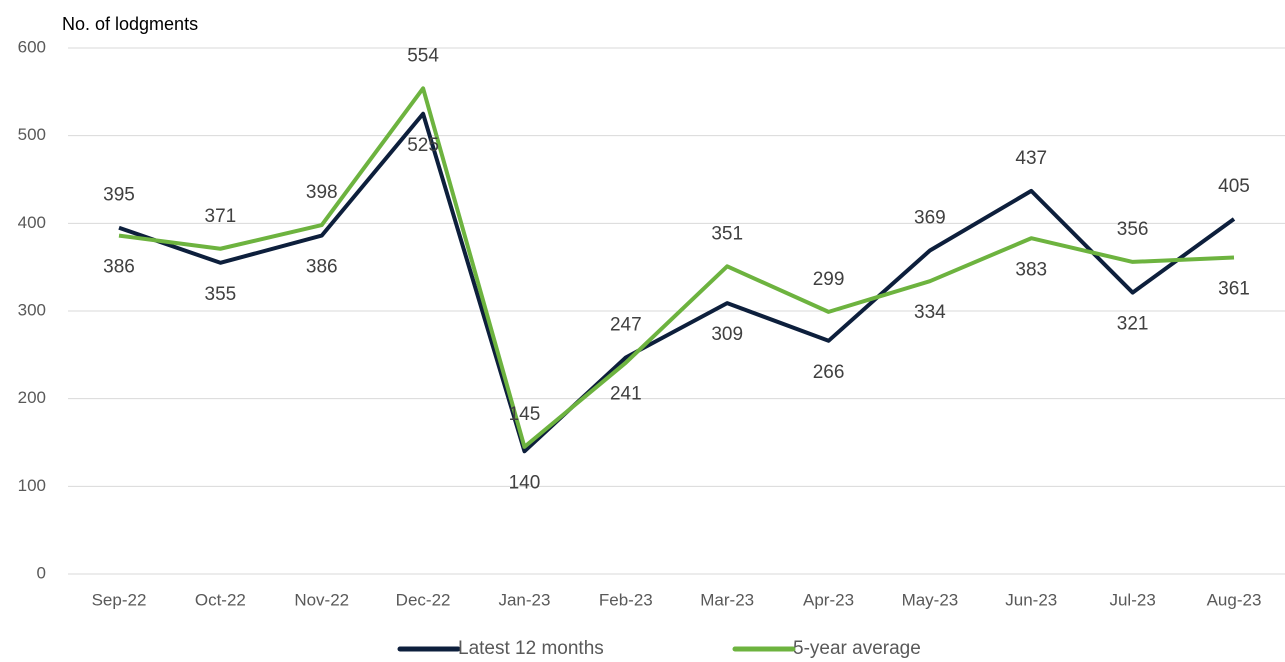 This screenshot has width=1285, height=662. I want to click on x-tick-label: Oct-22, so click(220, 599).